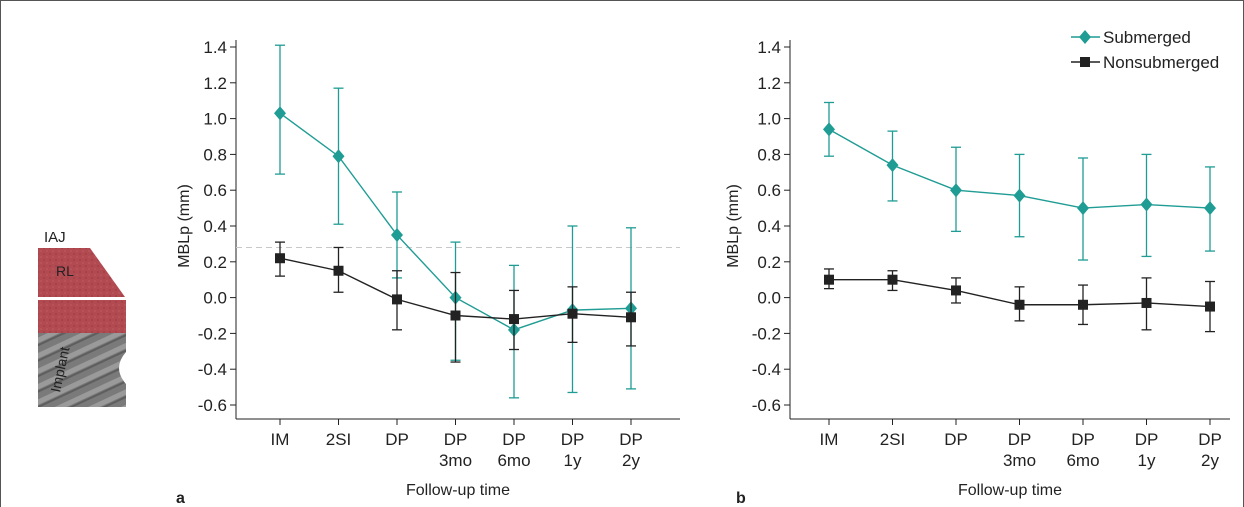 The height and width of the screenshot is (507, 1244). Describe the element at coordinates (82, 370) in the screenshot. I see `implant-body` at that location.